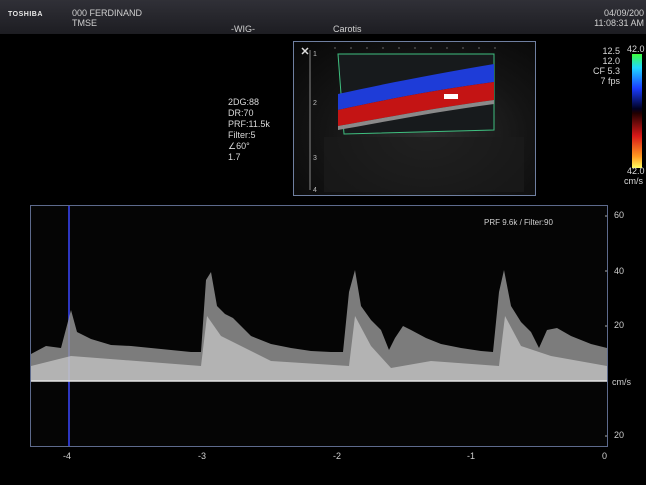  What do you see at coordinates (107, 13) in the screenshot?
I see `patient-name: 000 FERDINAND` at bounding box center [107, 13].